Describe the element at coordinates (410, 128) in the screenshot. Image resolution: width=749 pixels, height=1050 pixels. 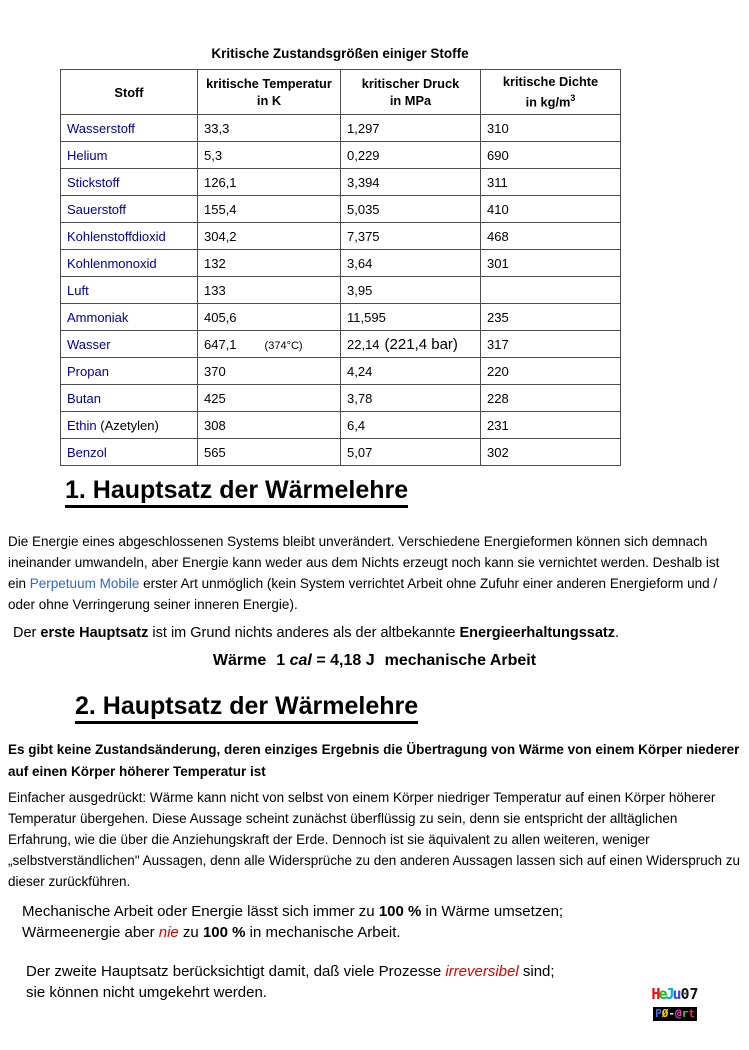
I see `cell-pressure: 1,297` at that location.